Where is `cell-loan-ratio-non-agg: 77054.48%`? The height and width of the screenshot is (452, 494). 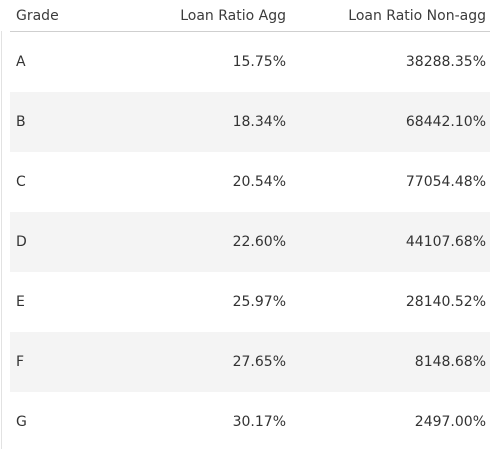
cell-loan-ratio-non-agg: 77054.48% is located at coordinates (445, 182).